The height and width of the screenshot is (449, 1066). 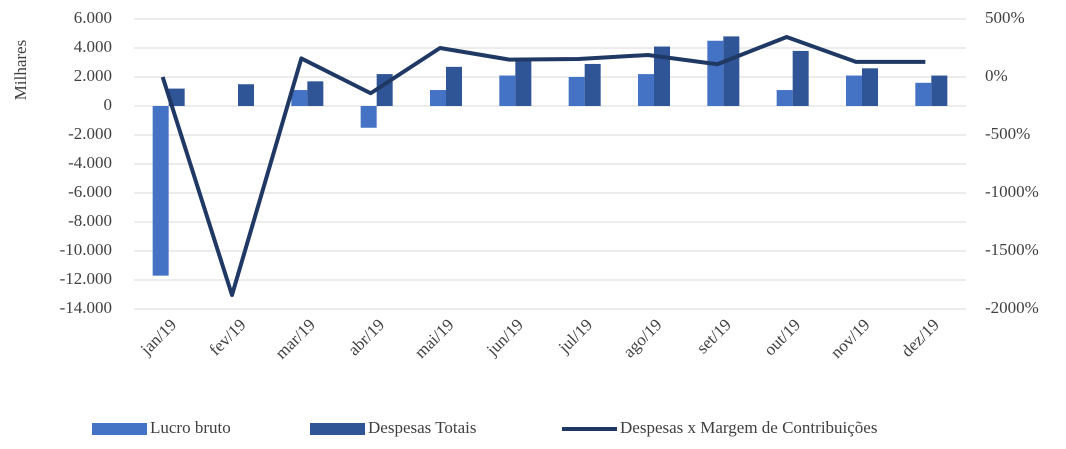 I want to click on x-tick-label: set/19, so click(x=714, y=336).